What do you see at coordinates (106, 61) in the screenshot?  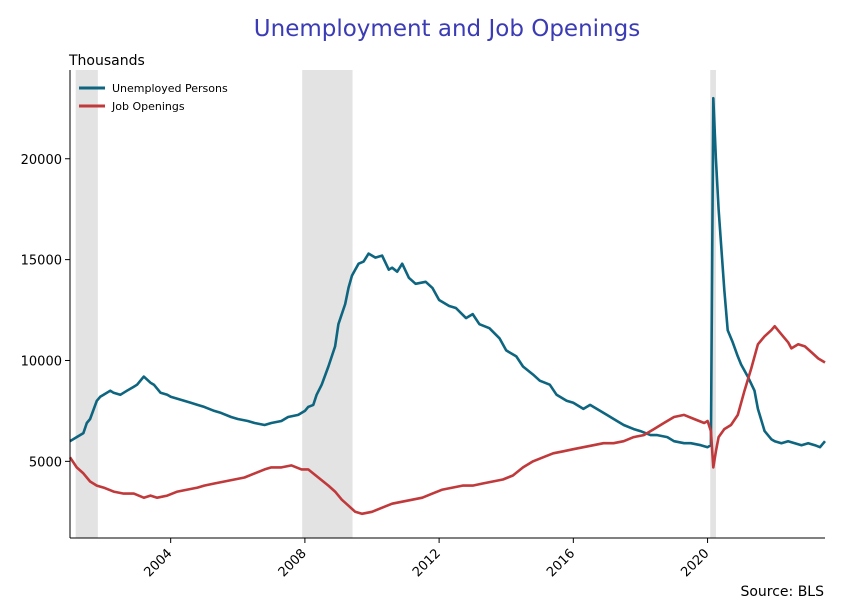 I see `y-axis-unit-label: Thousands` at bounding box center [106, 61].